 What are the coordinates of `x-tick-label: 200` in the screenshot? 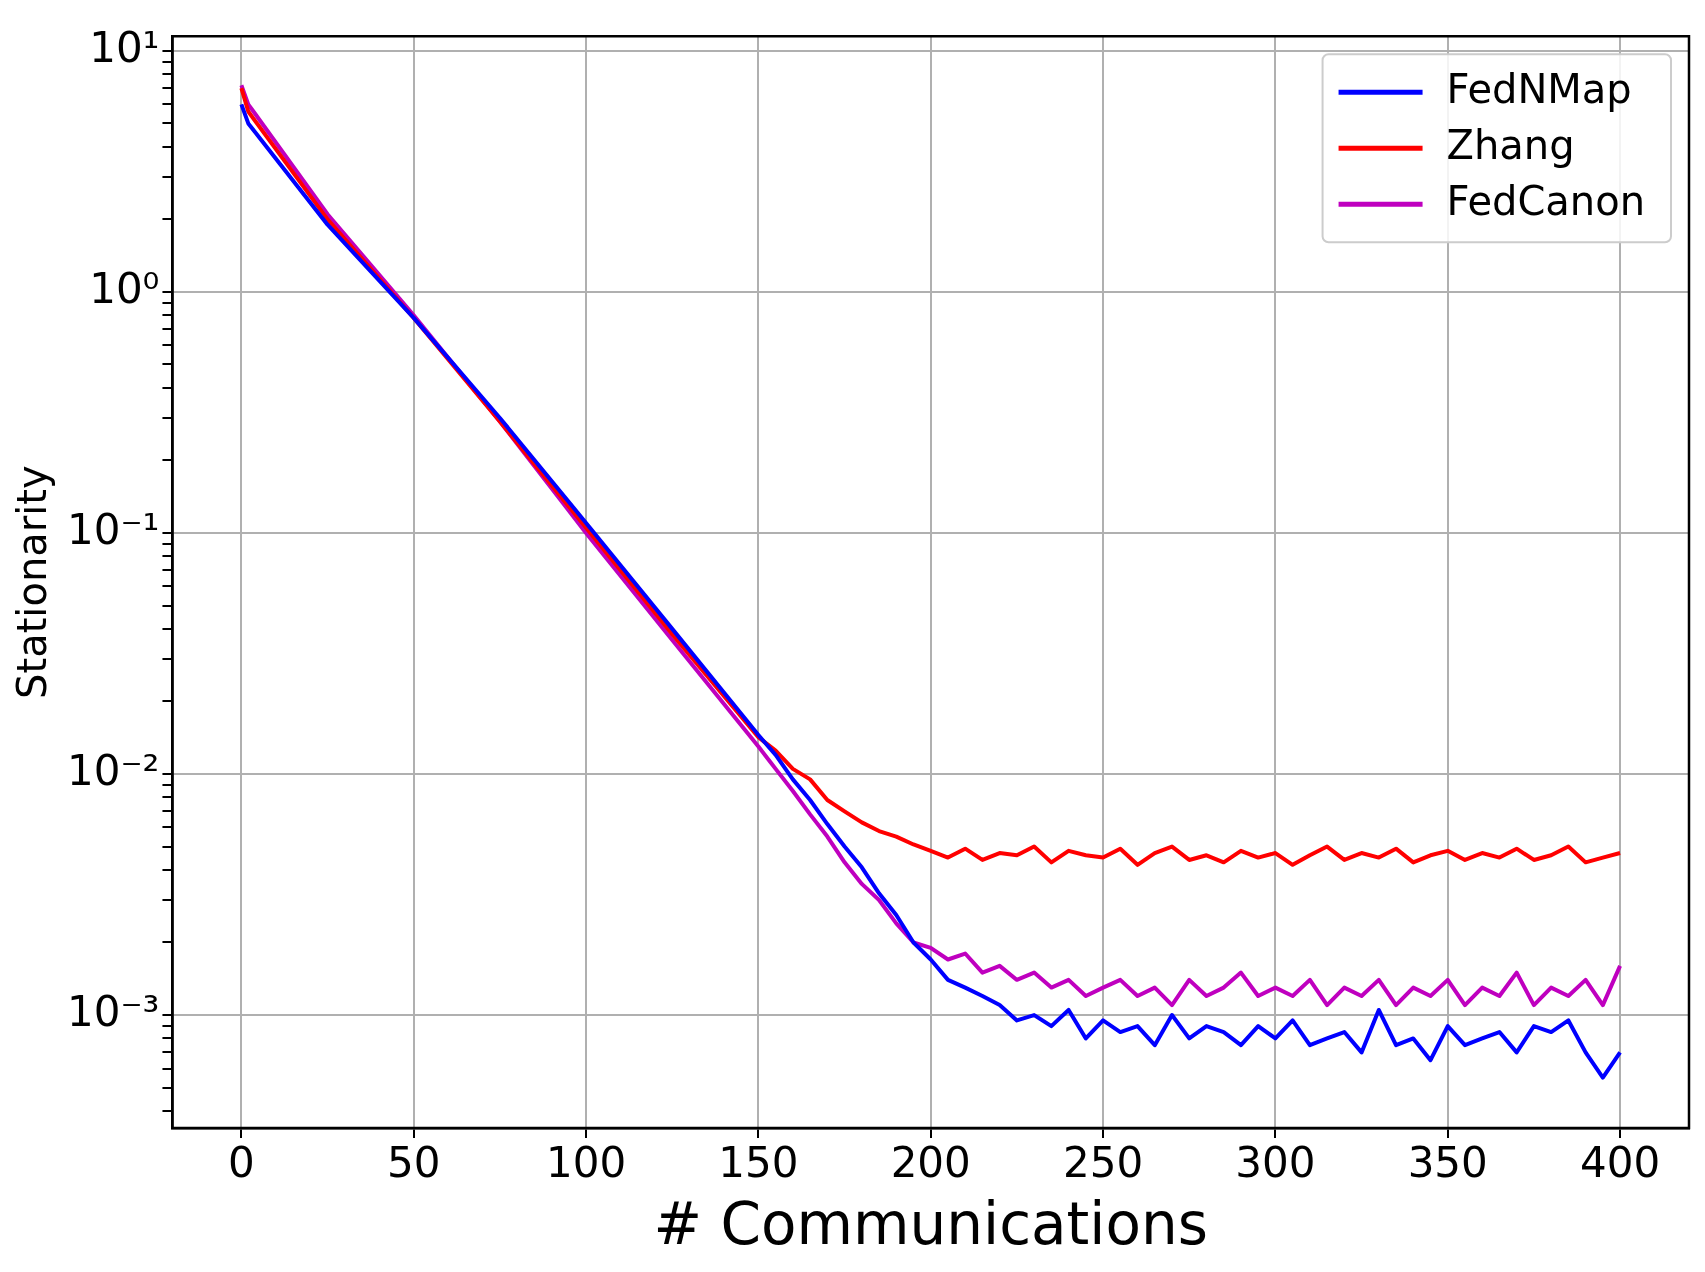 It's located at (930, 1163).